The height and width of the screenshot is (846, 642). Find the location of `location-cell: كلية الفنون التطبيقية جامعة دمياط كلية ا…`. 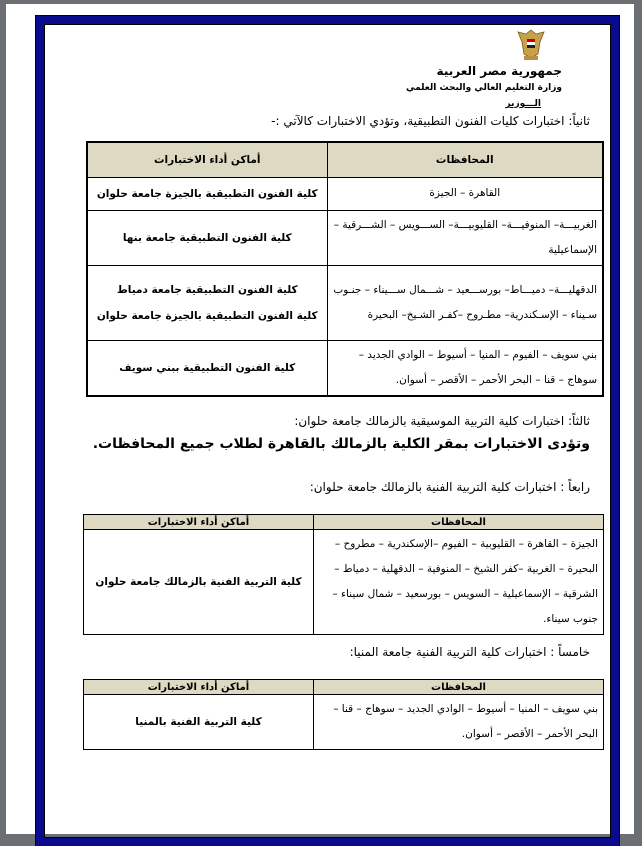

location-cell: كلية الفنون التطبيقية جامعة دمياط كلية ا… is located at coordinates (207, 302).